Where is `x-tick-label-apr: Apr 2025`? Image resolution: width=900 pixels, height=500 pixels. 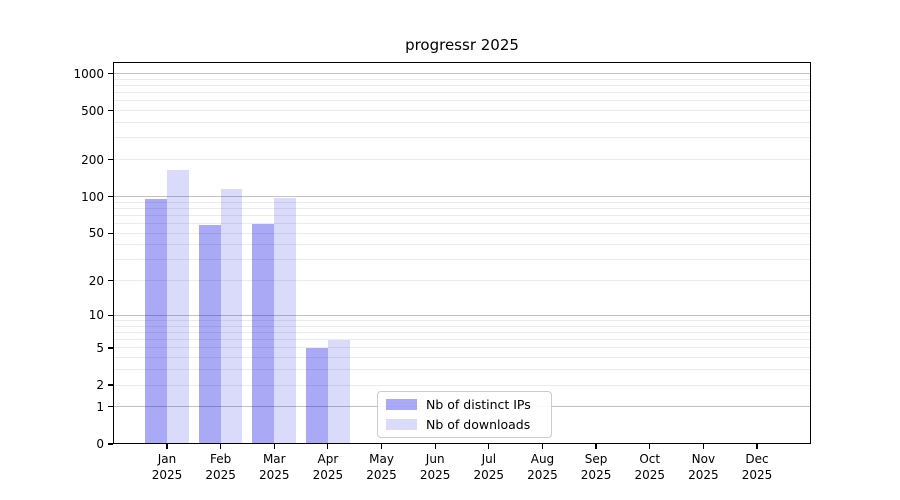
x-tick-label-apr: Apr 2025 is located at coordinates (328, 467).